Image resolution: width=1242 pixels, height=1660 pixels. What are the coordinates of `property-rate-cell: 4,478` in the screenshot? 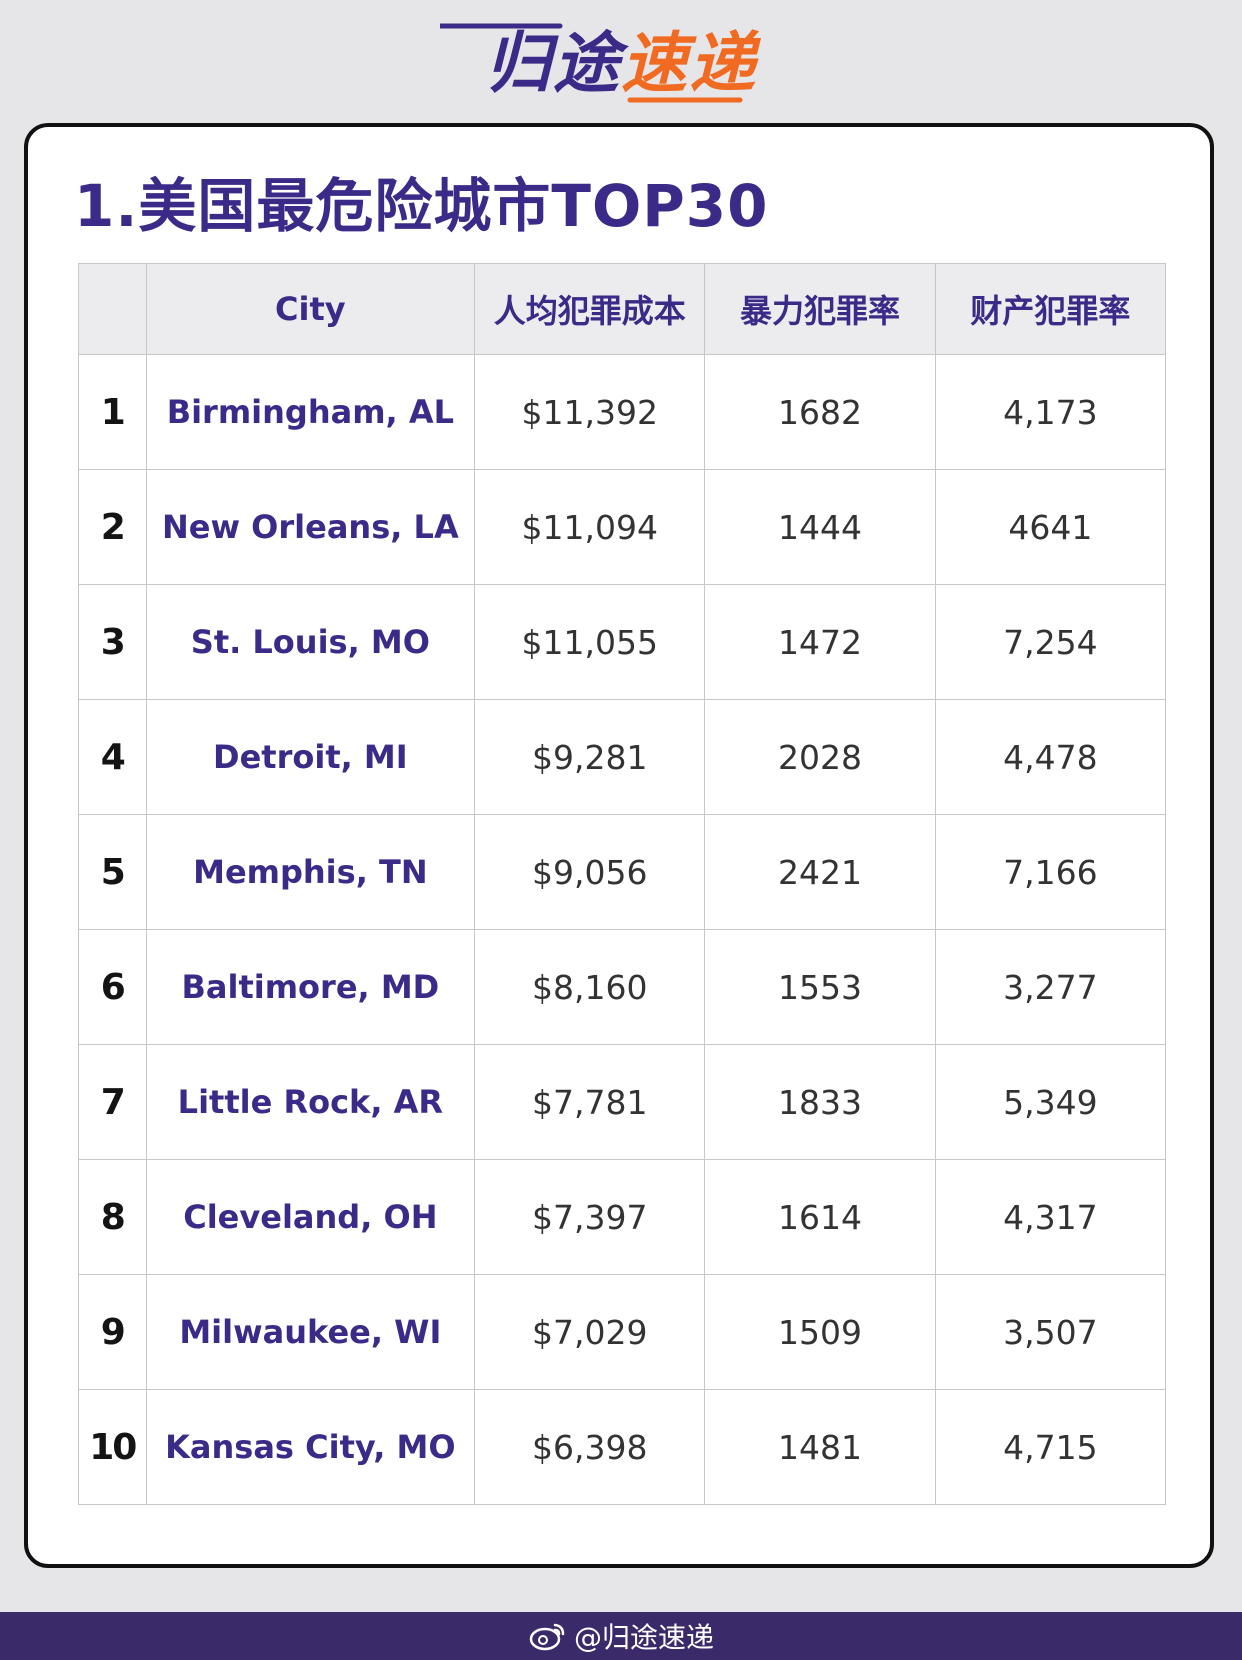 It's located at (1050, 757).